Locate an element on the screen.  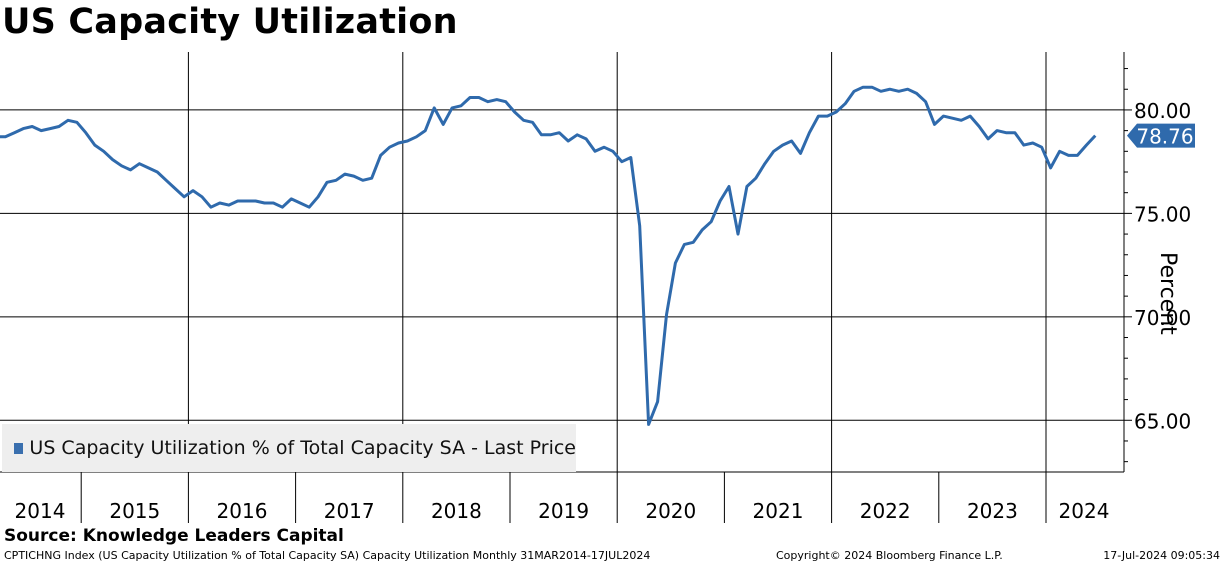
last-price-badge is located at coordinates (1161, 135).